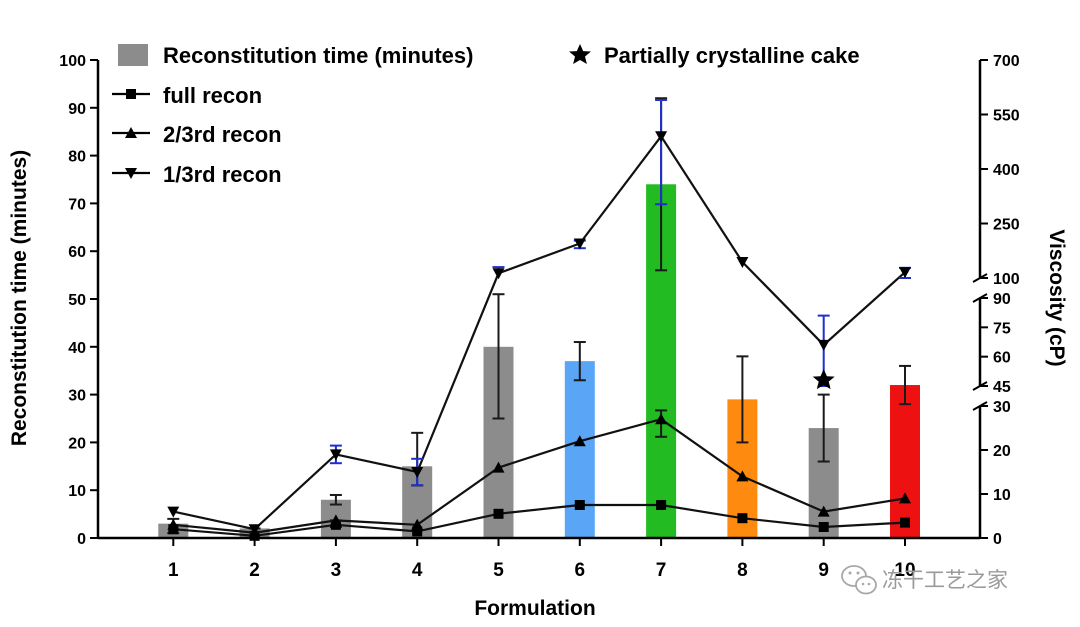  What do you see at coordinates (222, 174) in the screenshot?
I see `legend-label-one-third-recon: 1/3rd recon` at bounding box center [222, 174].